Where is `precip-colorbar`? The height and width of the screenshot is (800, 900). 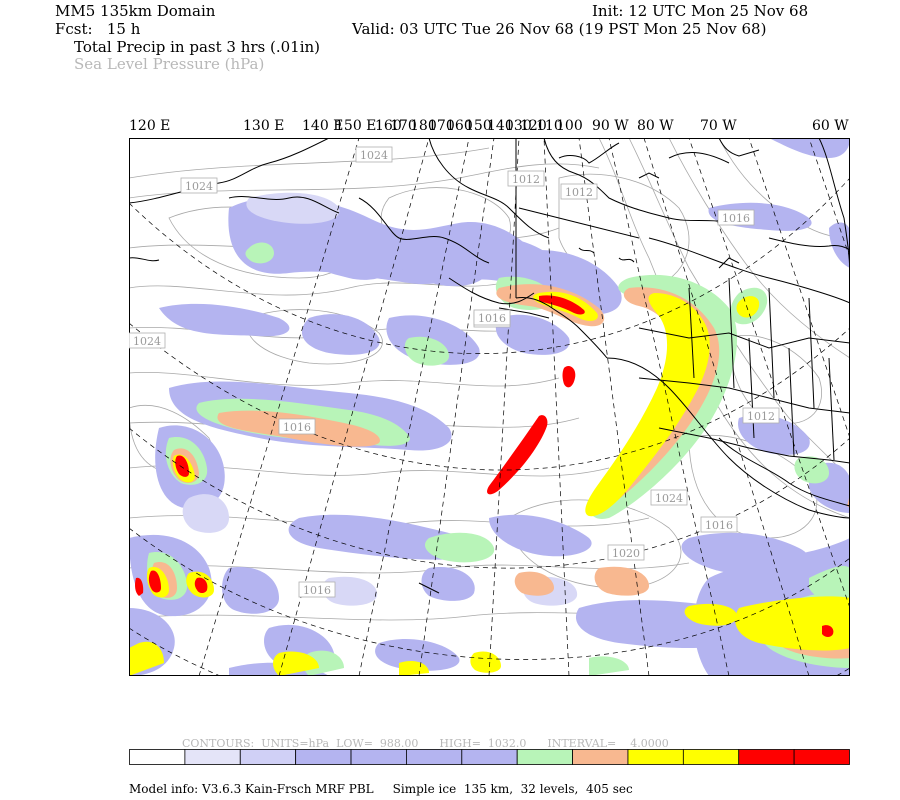 precip-colorbar is located at coordinates (489, 757).